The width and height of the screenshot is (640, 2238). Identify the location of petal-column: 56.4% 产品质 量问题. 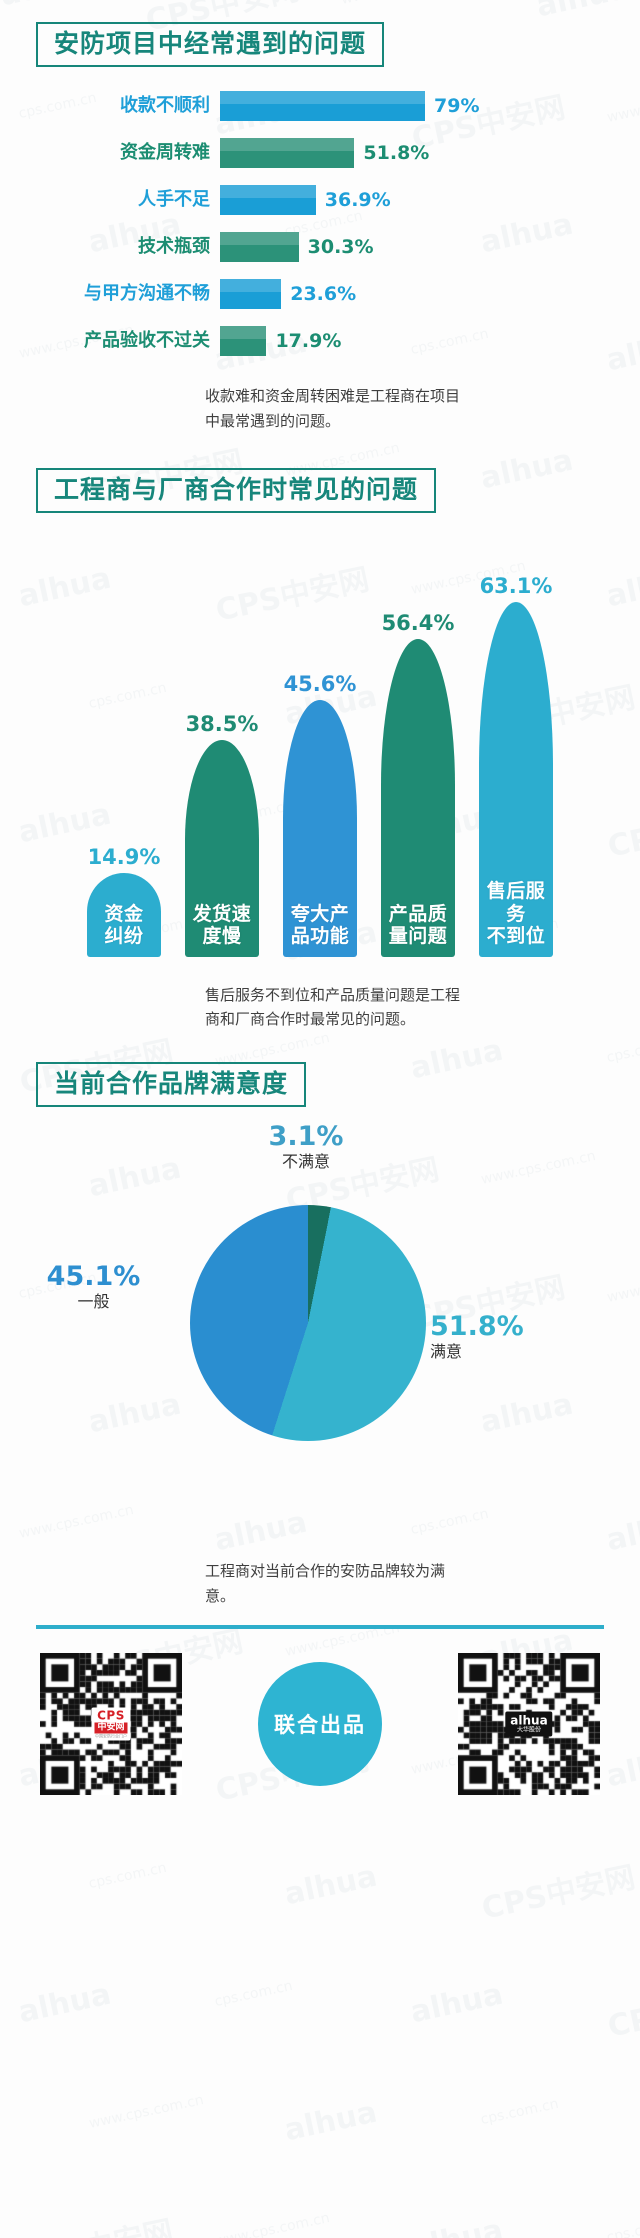
(418, 784).